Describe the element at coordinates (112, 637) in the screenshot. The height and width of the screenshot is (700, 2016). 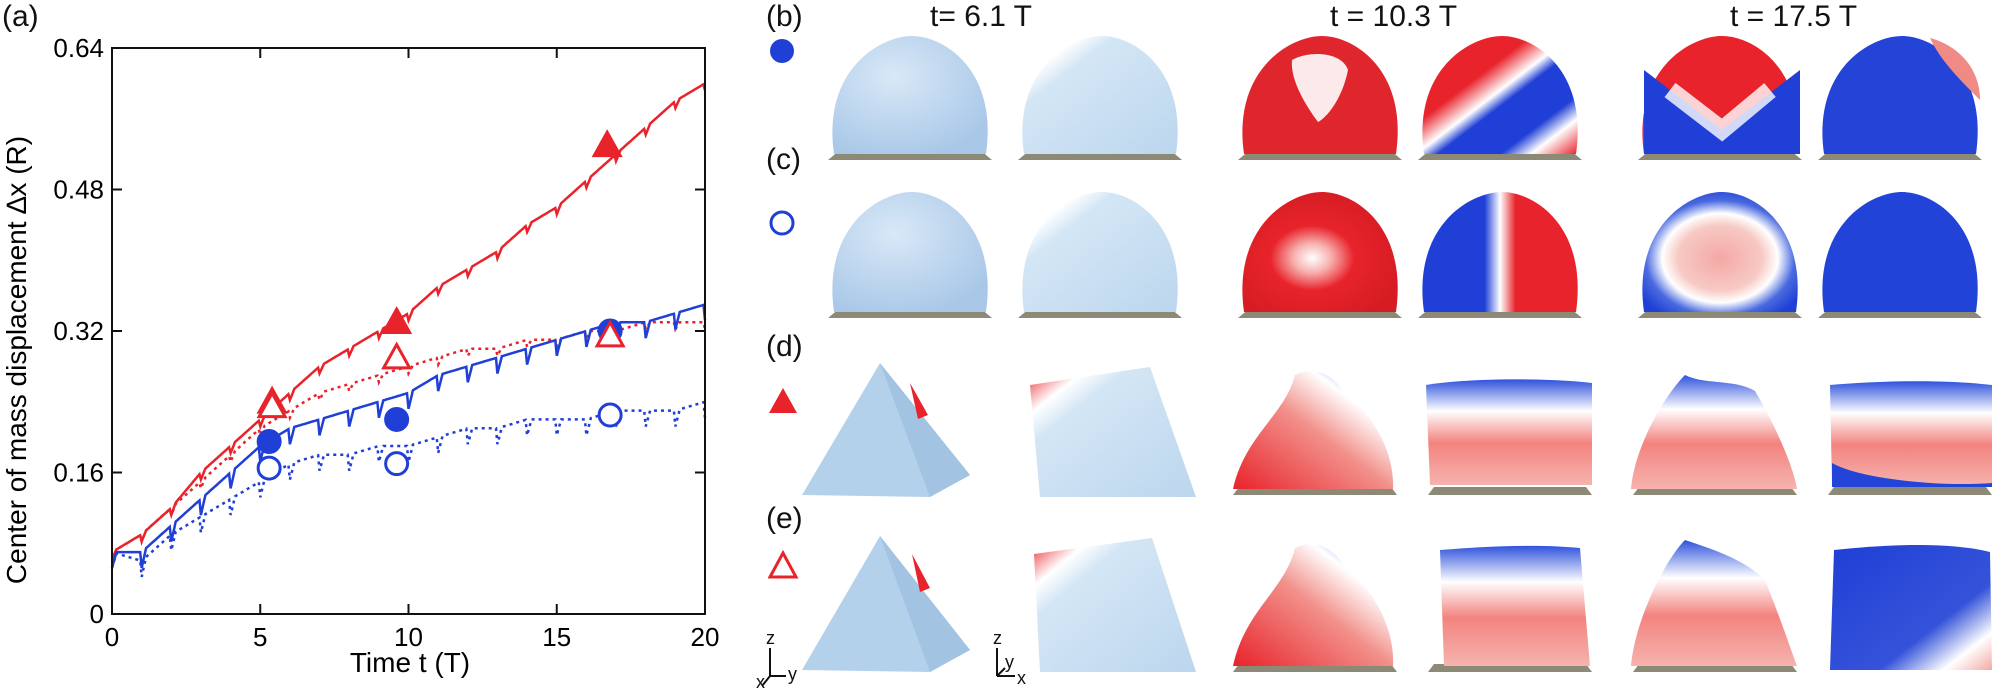
I see `x-tick-label: 0` at that location.